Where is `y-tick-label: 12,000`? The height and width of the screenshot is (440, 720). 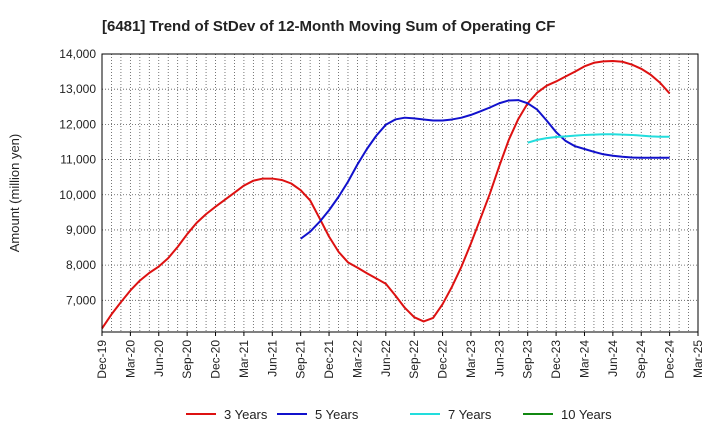 y-tick-label: 12,000 is located at coordinates (77, 124).